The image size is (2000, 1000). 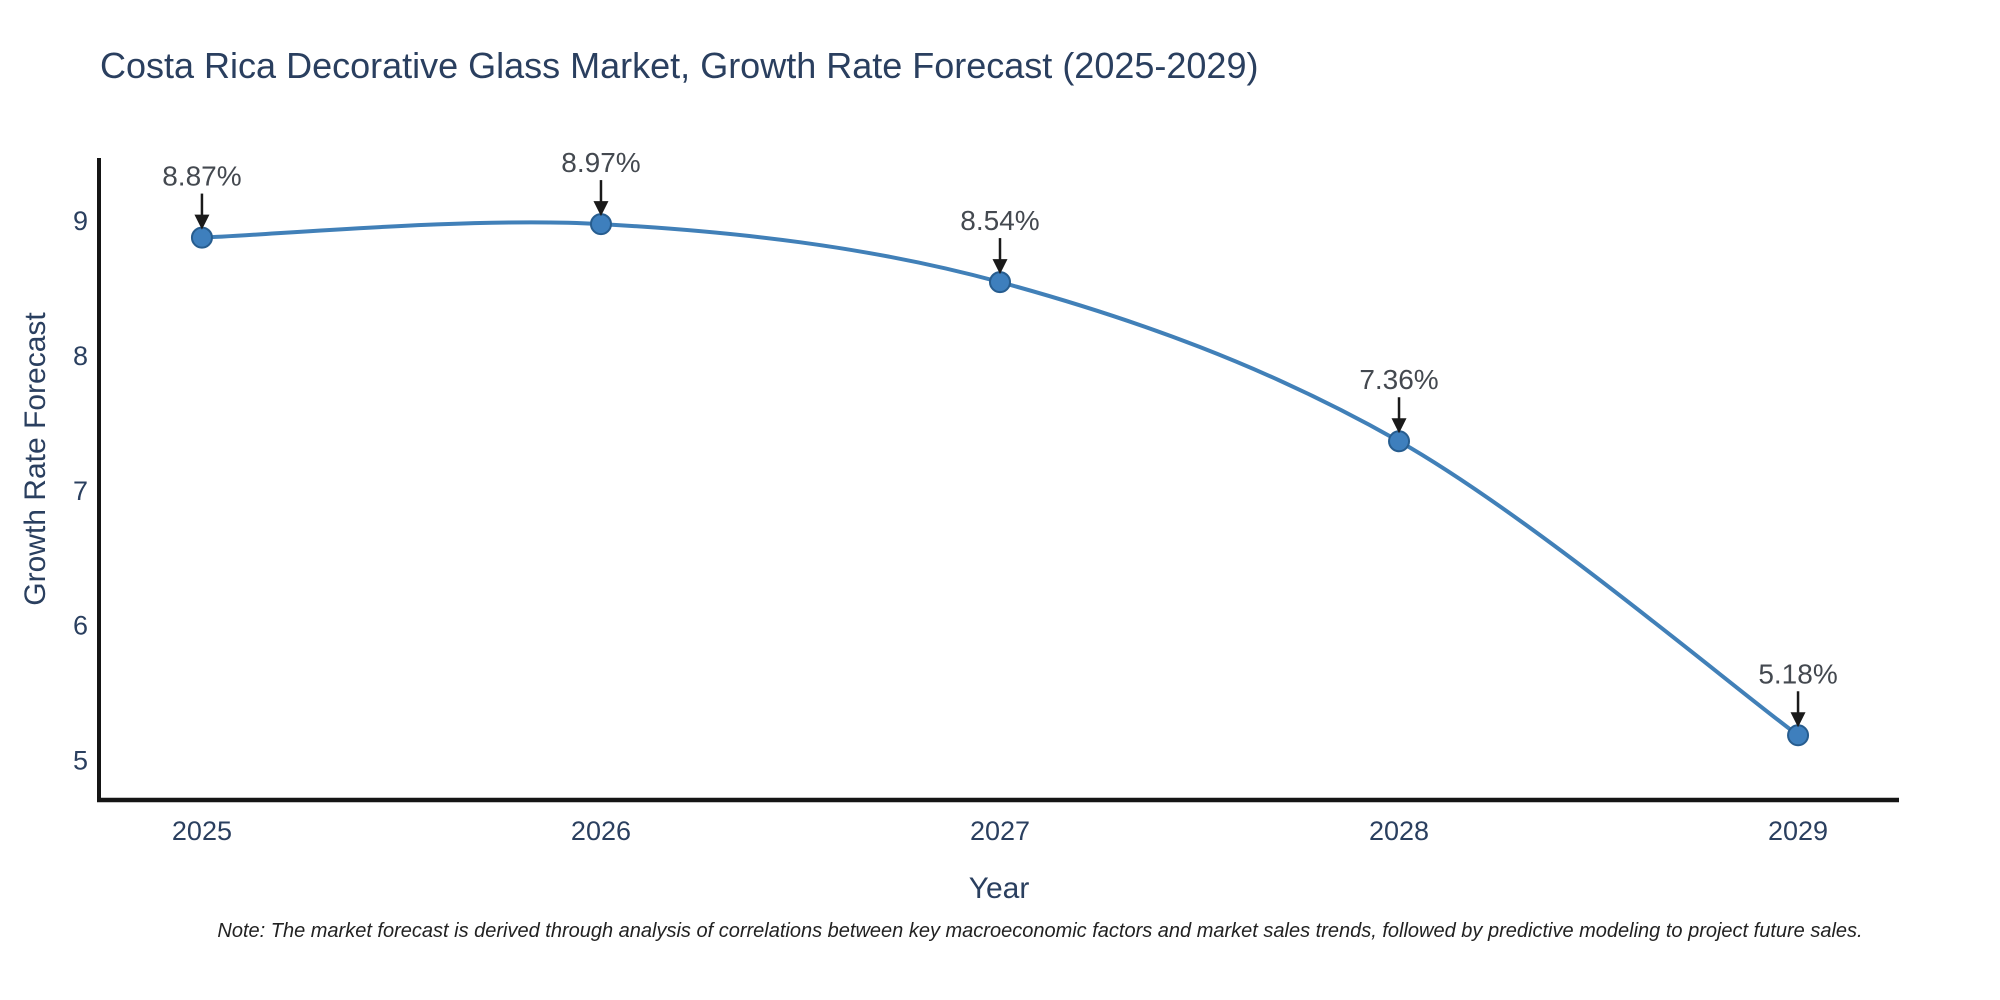 I want to click on x-axis-title: Year, so click(x=999, y=888).